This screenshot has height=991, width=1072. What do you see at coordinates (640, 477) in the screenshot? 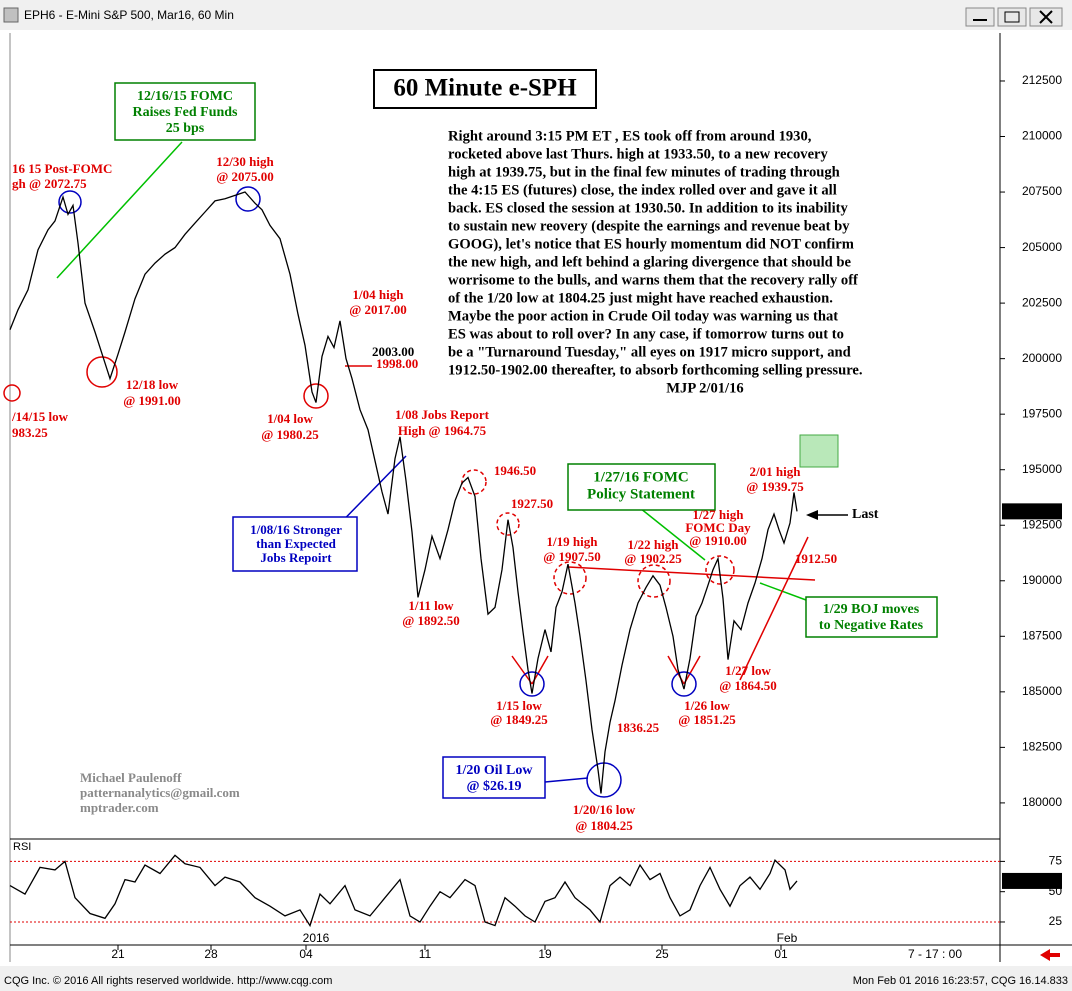
I see `annotation-text: 1/27/16 FOMC` at bounding box center [640, 477].